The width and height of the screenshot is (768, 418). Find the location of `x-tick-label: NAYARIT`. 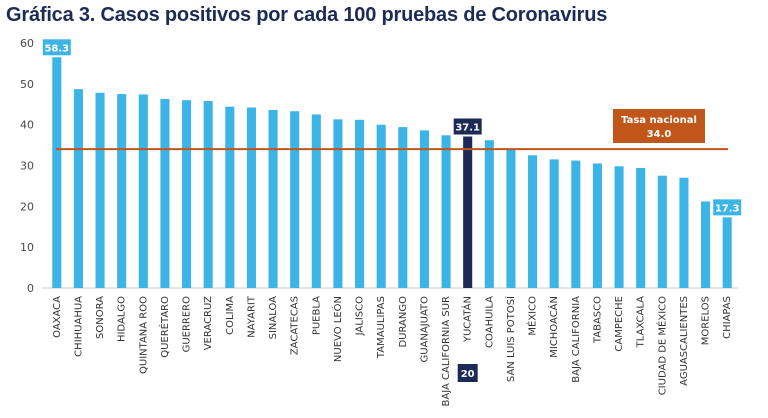

x-tick-label: NAYARIT is located at coordinates (251, 316).